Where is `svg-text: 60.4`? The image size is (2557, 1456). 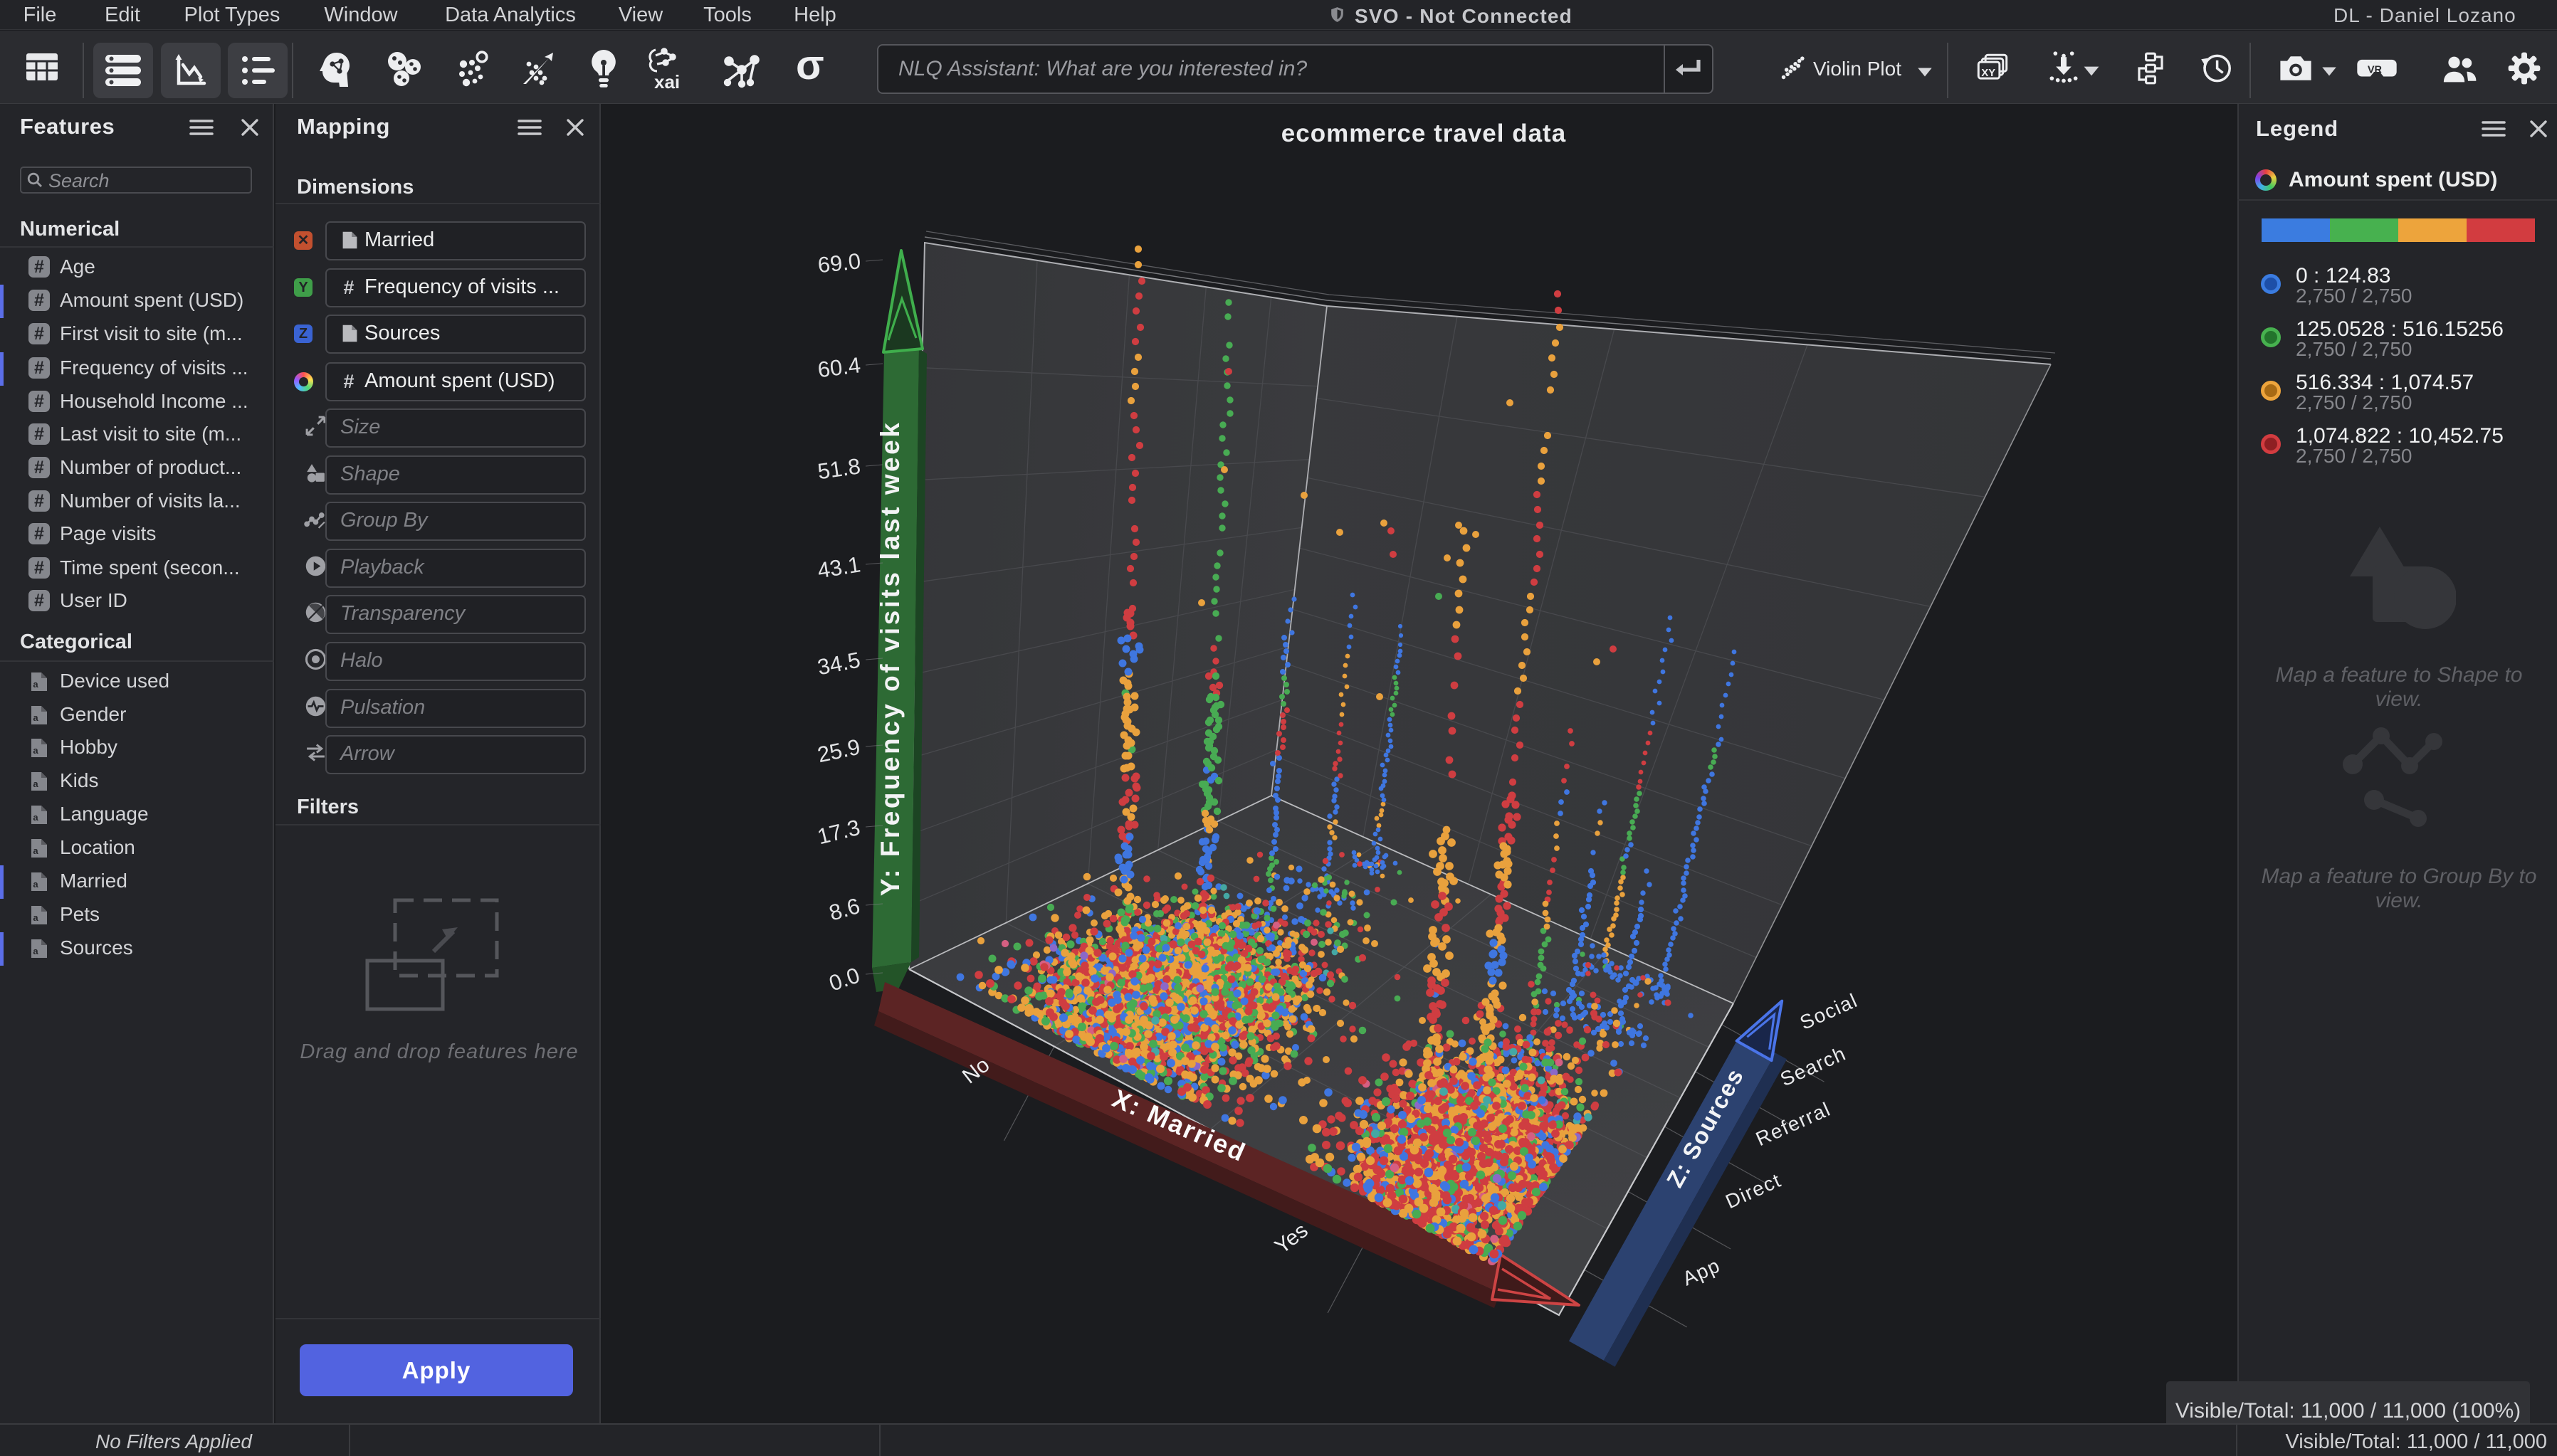 svg-text: 60.4 is located at coordinates (839, 367).